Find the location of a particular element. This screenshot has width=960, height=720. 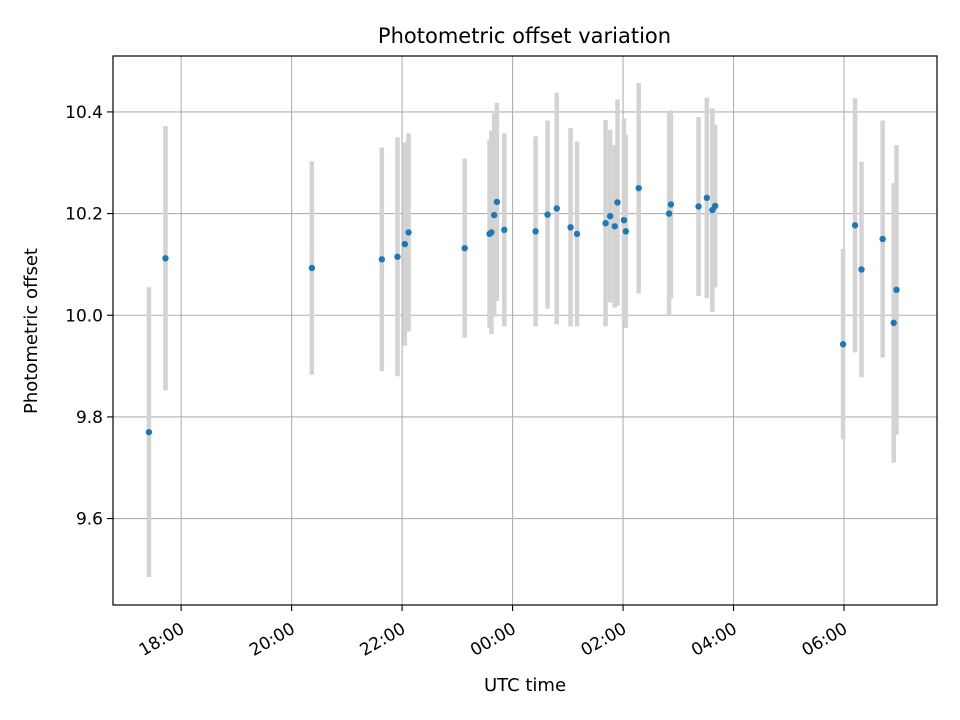

x-axis-title: UTC time is located at coordinates (525, 685).